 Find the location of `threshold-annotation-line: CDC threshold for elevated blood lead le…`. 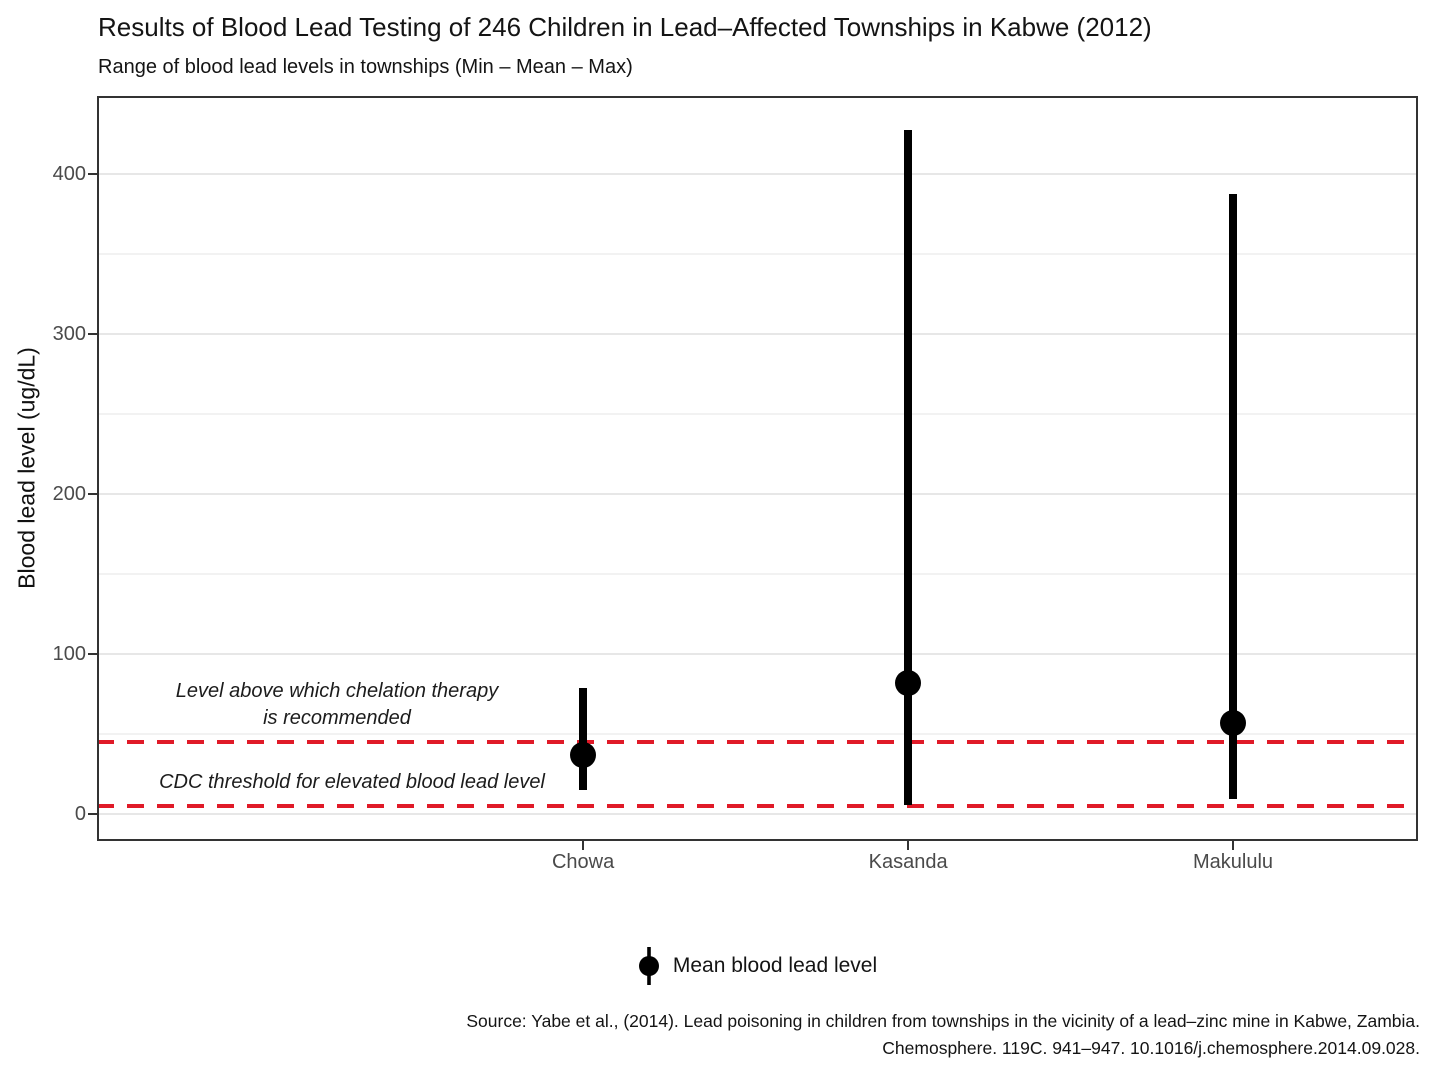

threshold-annotation-line: CDC threshold for elevated blood lead le… is located at coordinates (352, 781).